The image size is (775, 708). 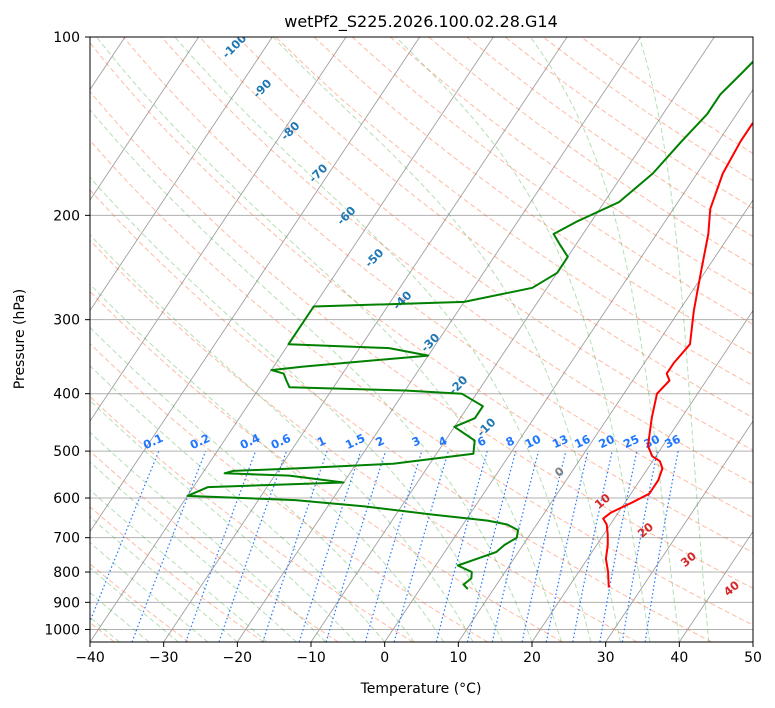 What do you see at coordinates (560, 441) in the screenshot?
I see `mixing-ratio-label: 13` at bounding box center [560, 441].